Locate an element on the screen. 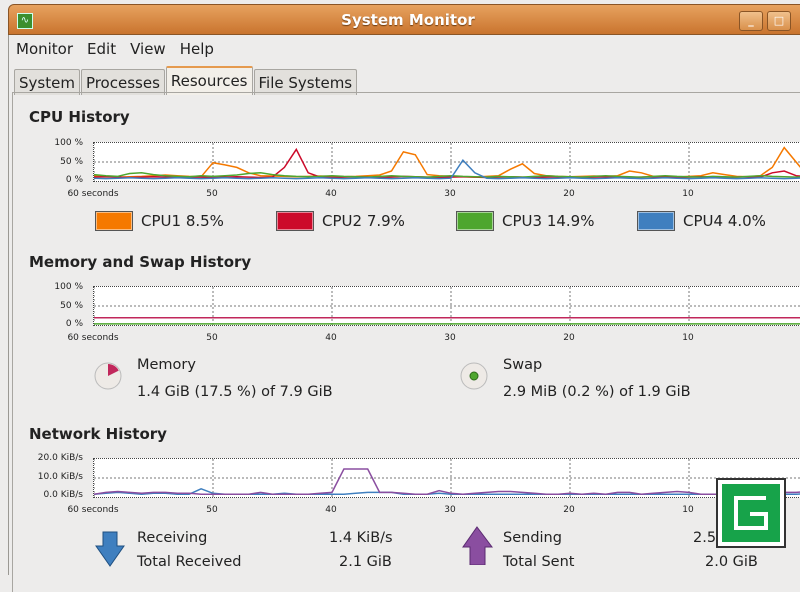 The height and width of the screenshot is (592, 800). cpu3-color-swatch is located at coordinates (475, 221).